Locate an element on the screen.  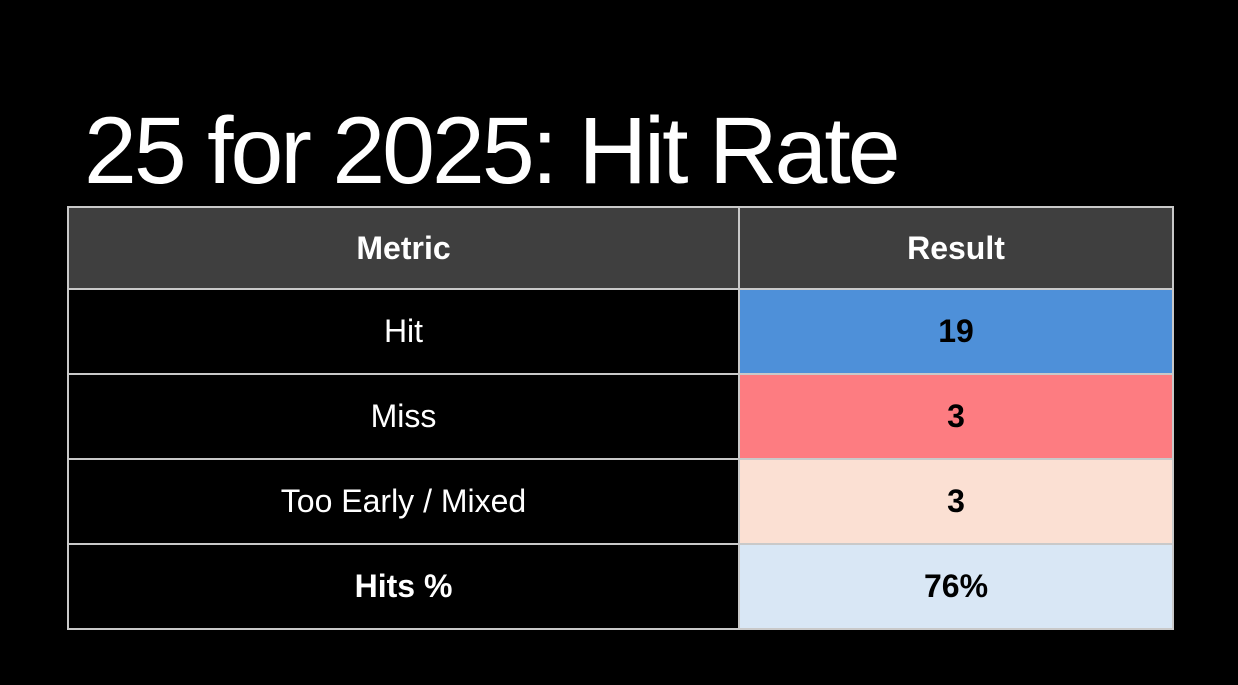
table-row-hit: Hit 19 is located at coordinates (620, 331).